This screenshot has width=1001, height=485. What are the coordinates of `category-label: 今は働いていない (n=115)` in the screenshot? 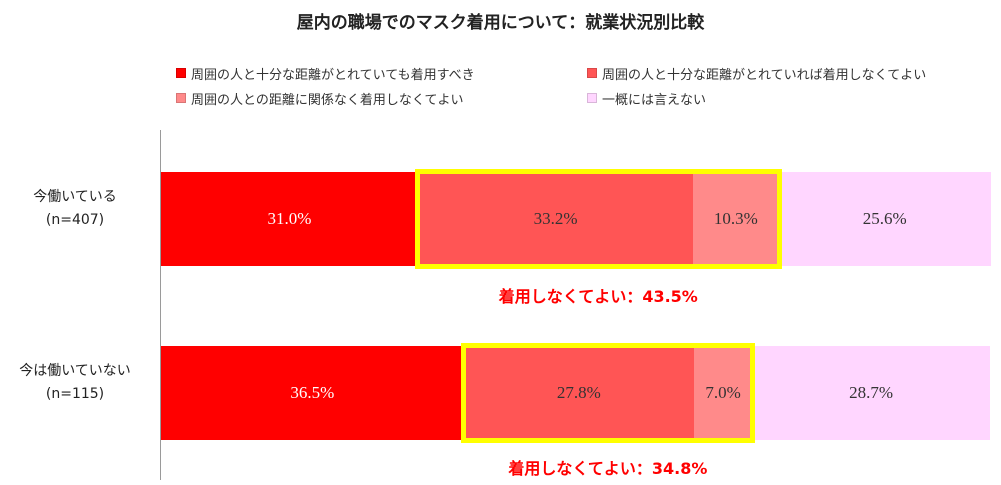 It's located at (75, 383).